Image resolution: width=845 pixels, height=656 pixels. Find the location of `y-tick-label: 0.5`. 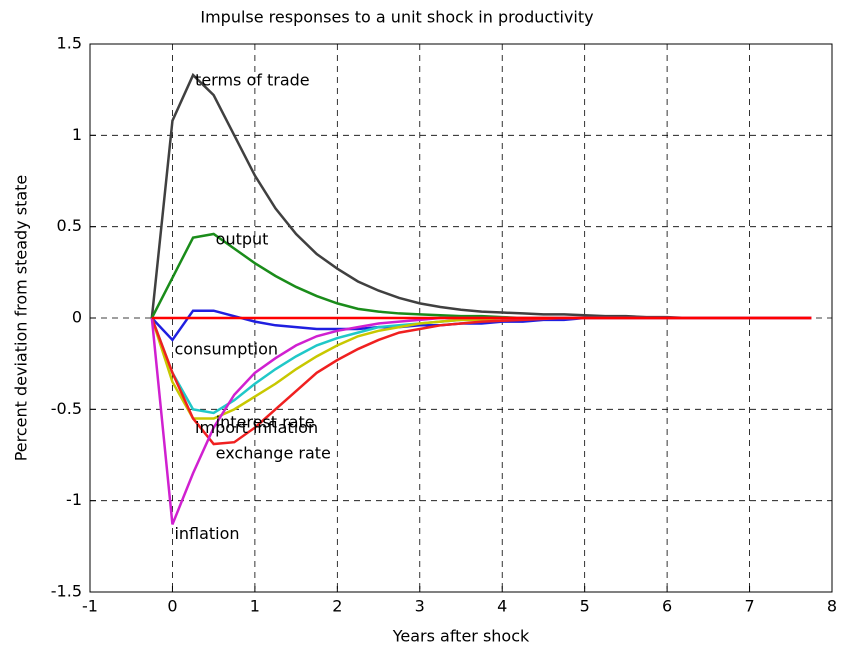

y-tick-label: 0.5 is located at coordinates (69, 225).